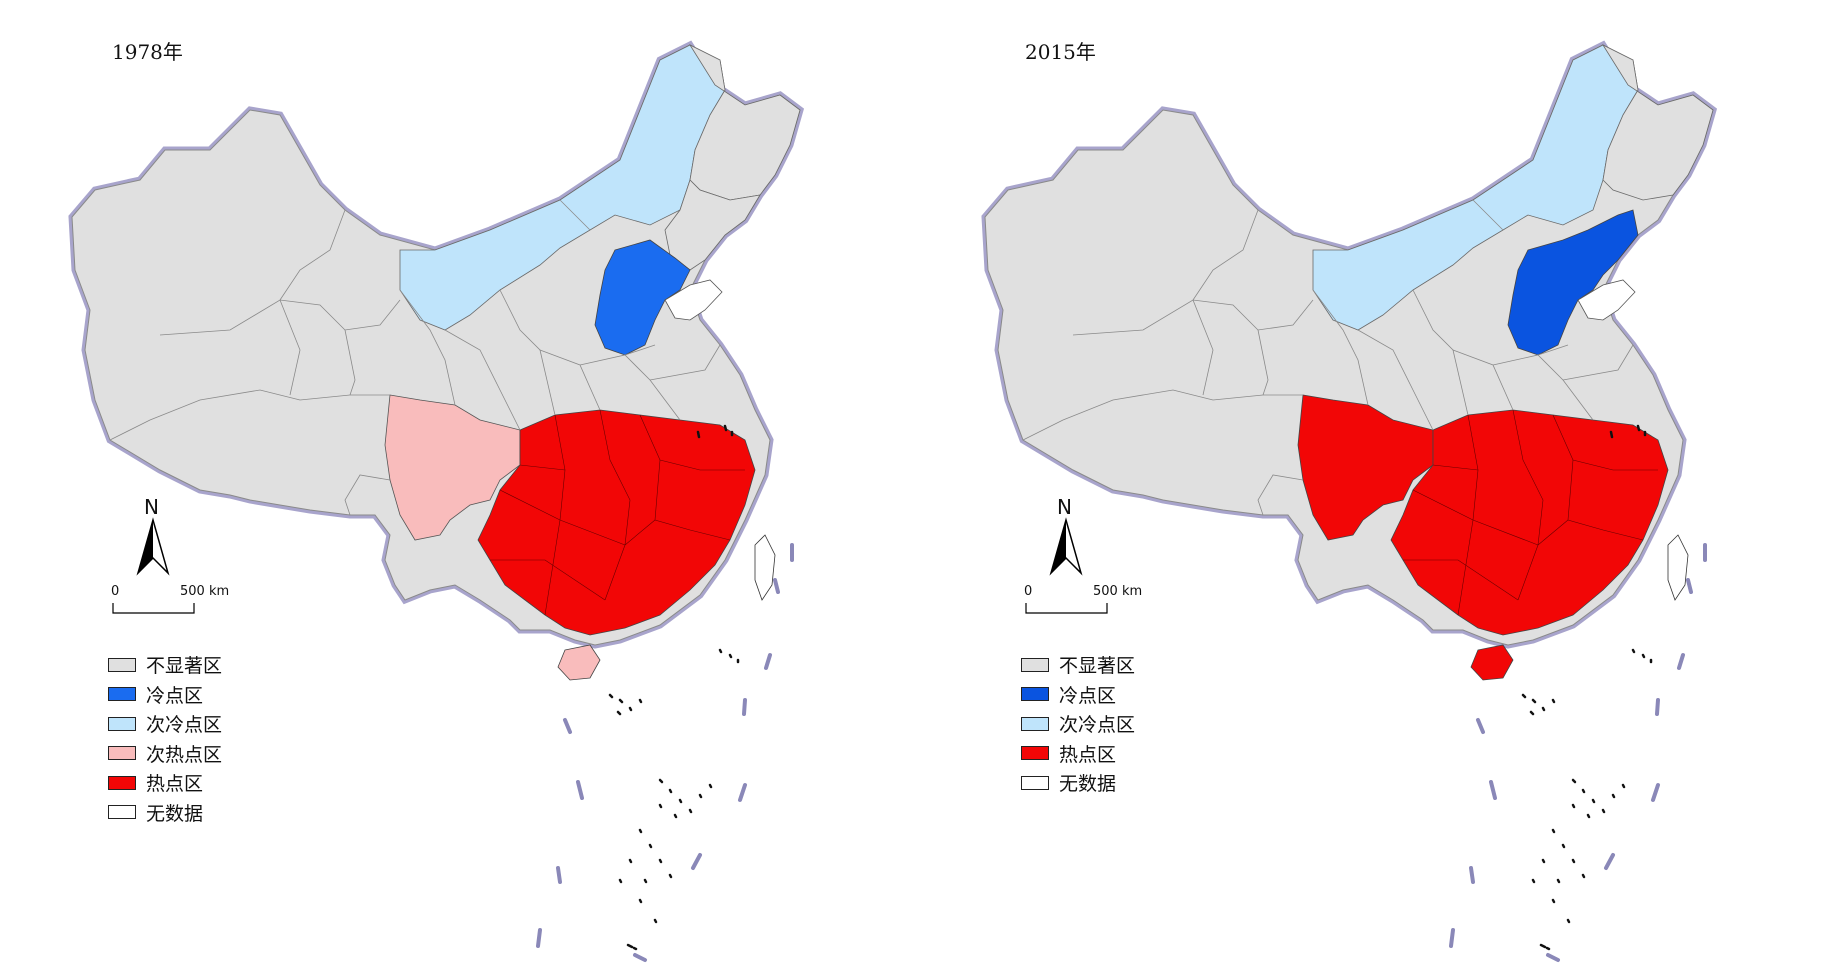 The height and width of the screenshot is (969, 1825). What do you see at coordinates (147, 52) in the screenshot?
I see `map-title: 1978年` at bounding box center [147, 52].